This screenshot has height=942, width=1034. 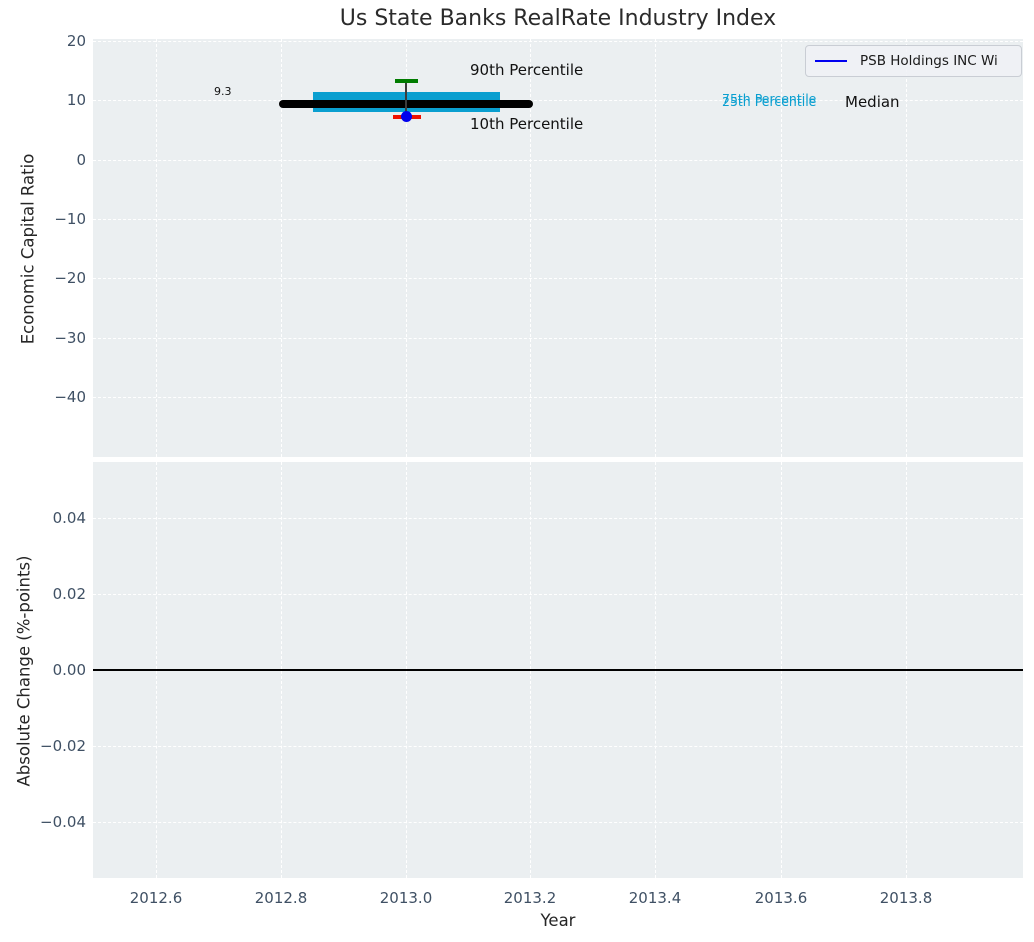 I want to click on chart-title: Us State Banks RealRate Industry Index, so click(x=558, y=18).